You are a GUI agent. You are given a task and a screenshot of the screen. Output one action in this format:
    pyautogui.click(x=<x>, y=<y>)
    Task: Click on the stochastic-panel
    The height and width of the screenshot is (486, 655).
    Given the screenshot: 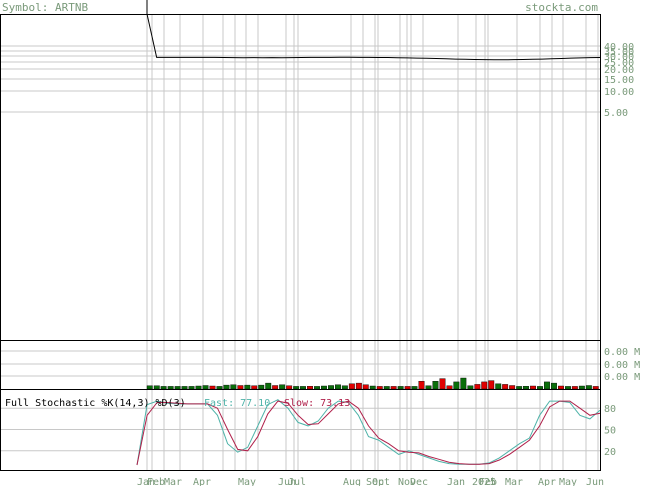 What is the action you would take?
    pyautogui.click(x=368, y=432)
    